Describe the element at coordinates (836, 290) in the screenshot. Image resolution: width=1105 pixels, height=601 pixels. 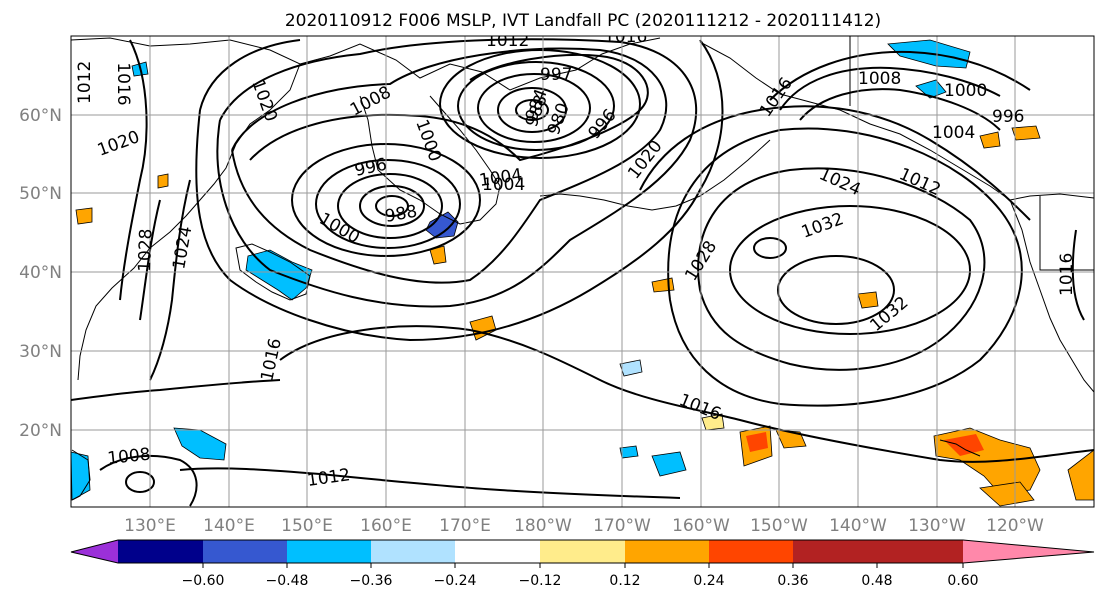
I see `isobar-high-1032-inner` at that location.